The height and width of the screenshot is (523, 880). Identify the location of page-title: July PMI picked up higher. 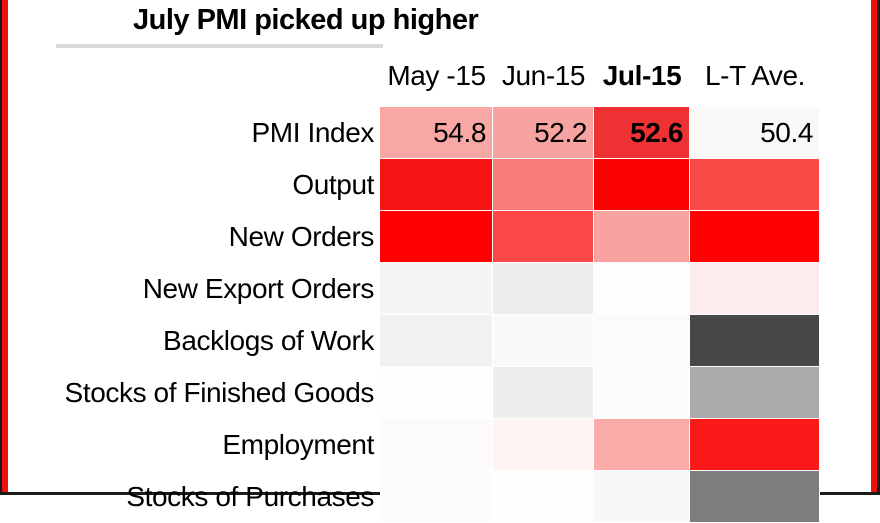
(306, 20).